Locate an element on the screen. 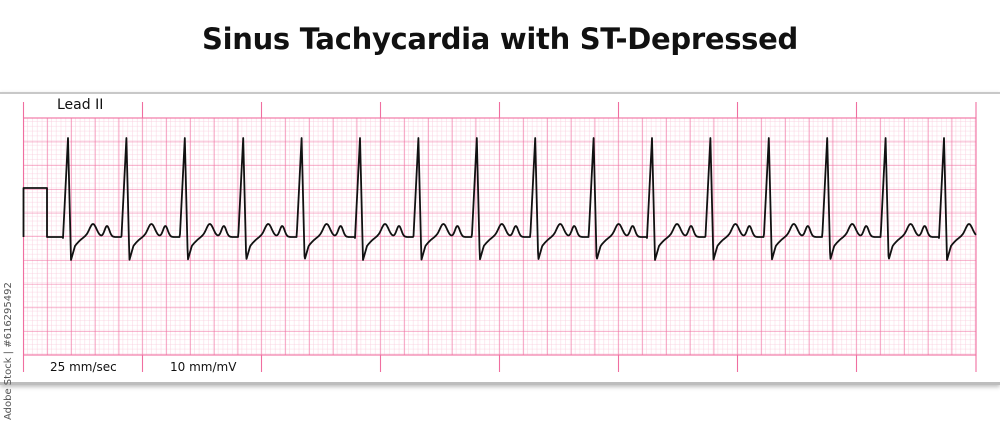  paper-speed-label: 25 mm/sec is located at coordinates (83, 367).